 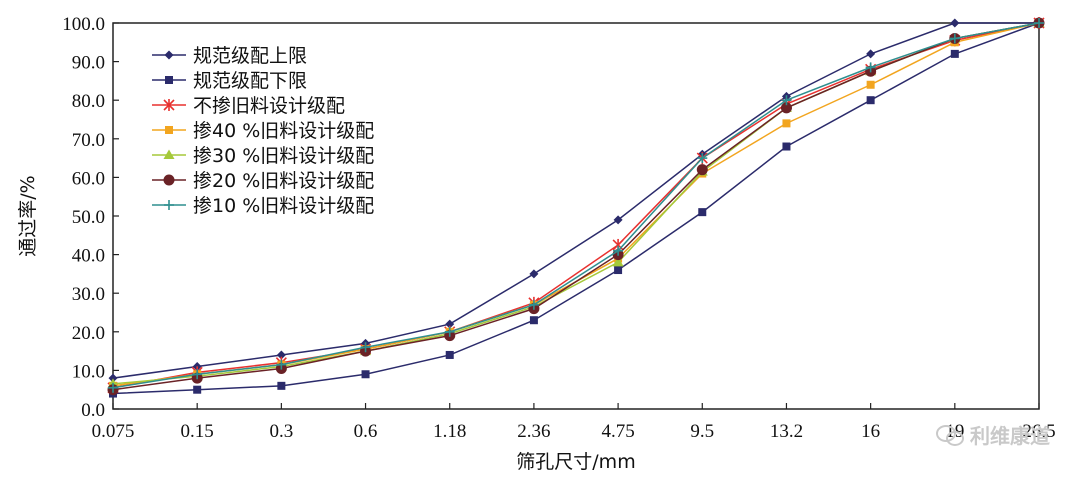 What do you see at coordinates (575, 462) in the screenshot?
I see `x-axis-title: 筛孔尺寸/mm` at bounding box center [575, 462].